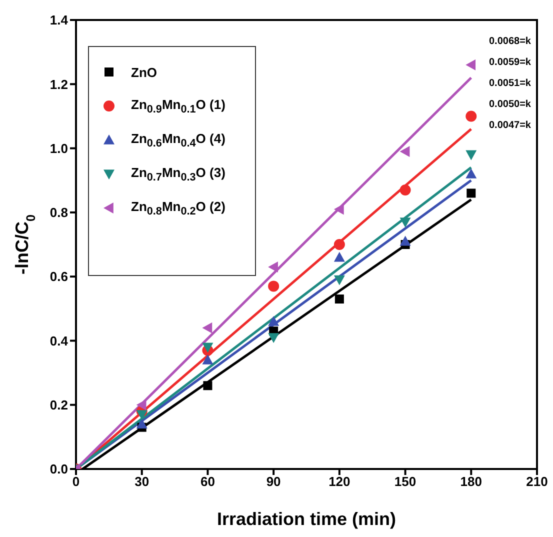 The image size is (553, 537). I want to click on x-tick-label: 150, so click(405, 482).